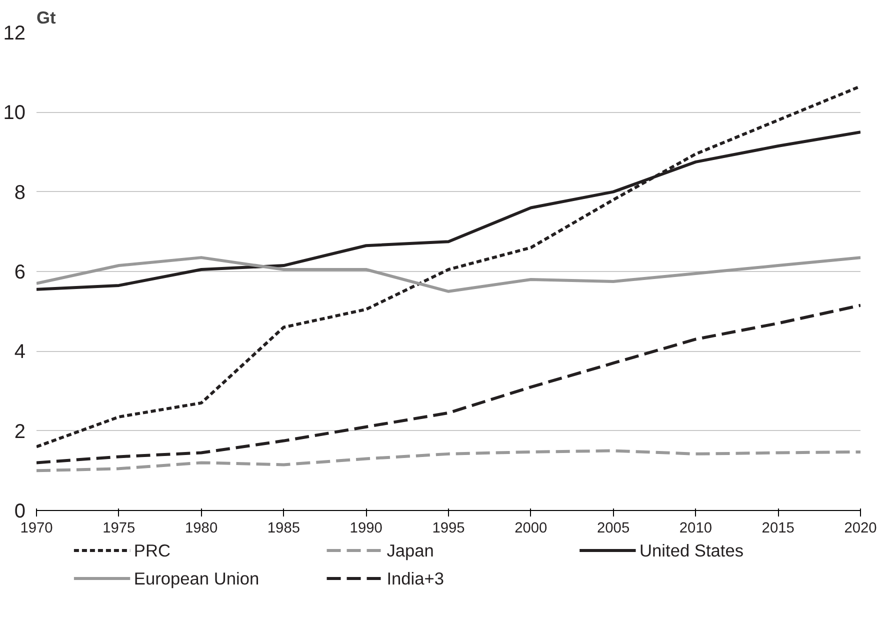 The height and width of the screenshot is (617, 894). I want to click on x-tick-label: 1985, so click(283, 528).